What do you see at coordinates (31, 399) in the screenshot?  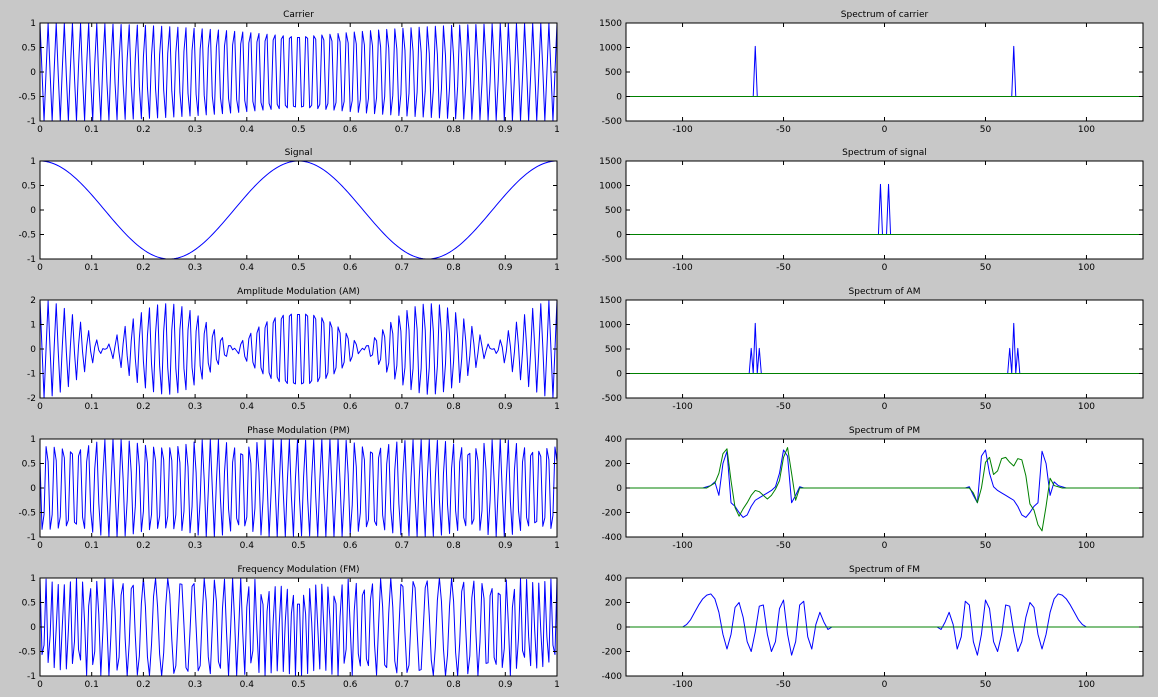 I see `y-tick-label: -2` at bounding box center [31, 399].